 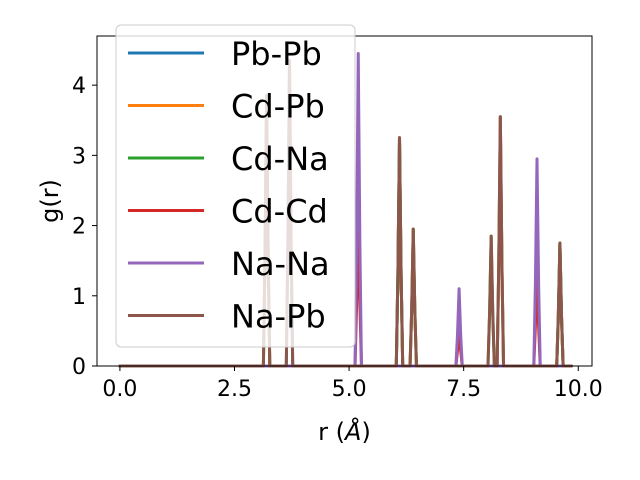 What do you see at coordinates (278, 317) in the screenshot?
I see `legend-label-na-pb: Na-Pb` at bounding box center [278, 317].